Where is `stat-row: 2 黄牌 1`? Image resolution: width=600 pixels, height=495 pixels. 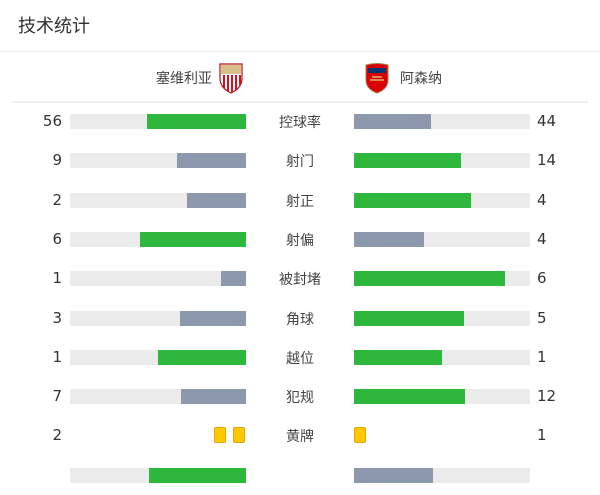
stat-row: 2 黄牌 1 is located at coordinates (300, 435).